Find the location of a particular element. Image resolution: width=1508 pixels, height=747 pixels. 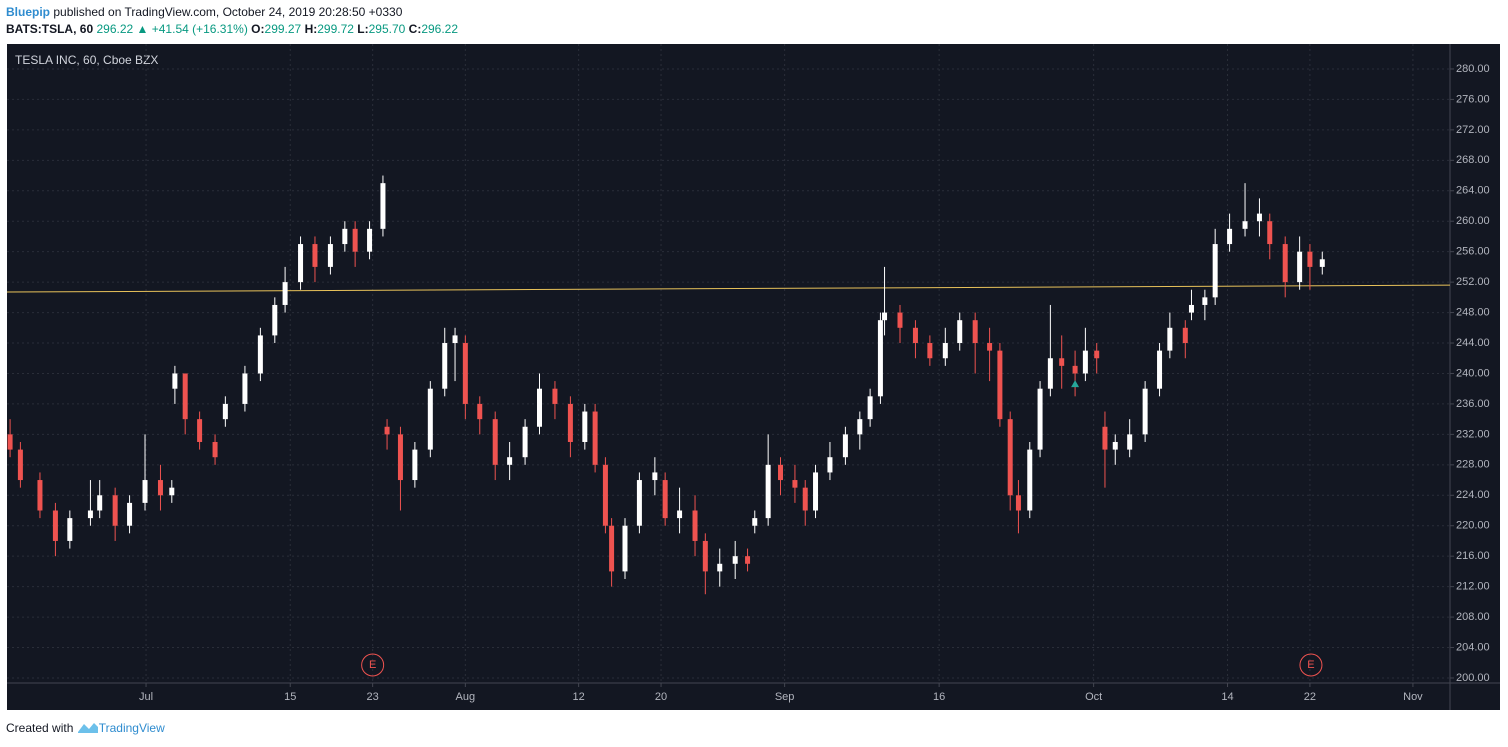

y-tick-label: 272.00 is located at coordinates (1473, 130).